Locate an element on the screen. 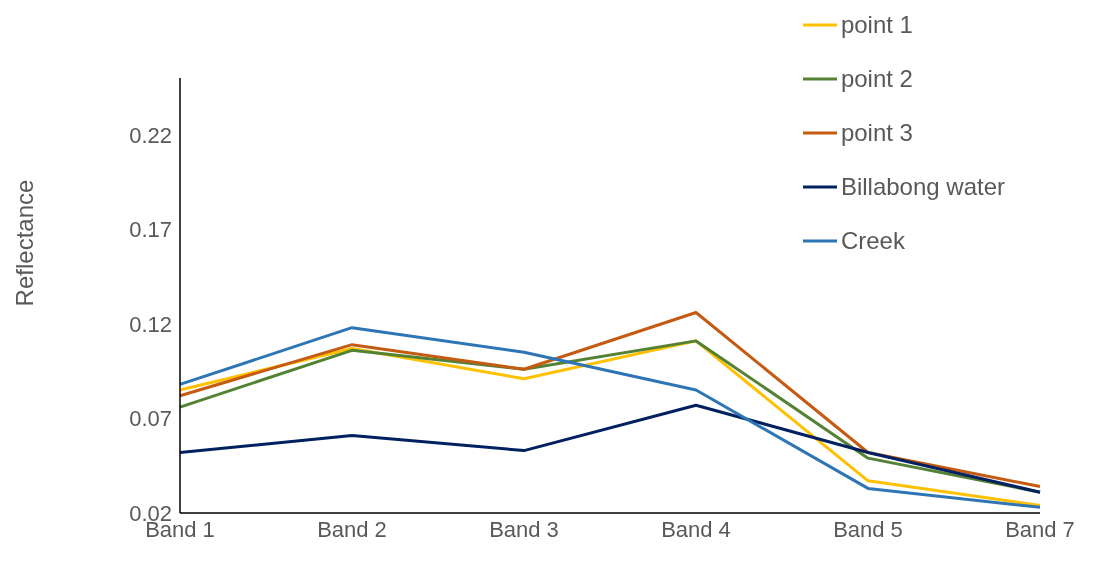 This screenshot has height=569, width=1093. x-tick-label: Band 5 is located at coordinates (868, 529).